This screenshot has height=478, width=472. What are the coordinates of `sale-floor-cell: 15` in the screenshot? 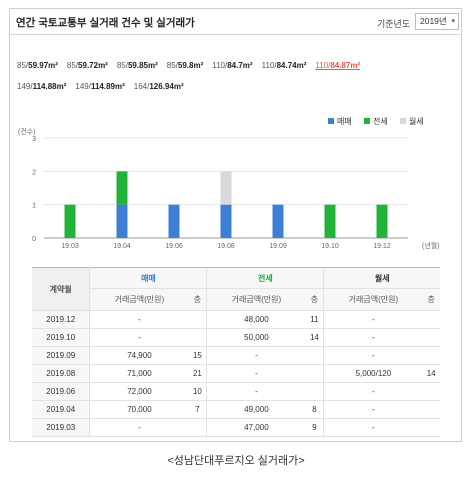 It's located at (197, 355).